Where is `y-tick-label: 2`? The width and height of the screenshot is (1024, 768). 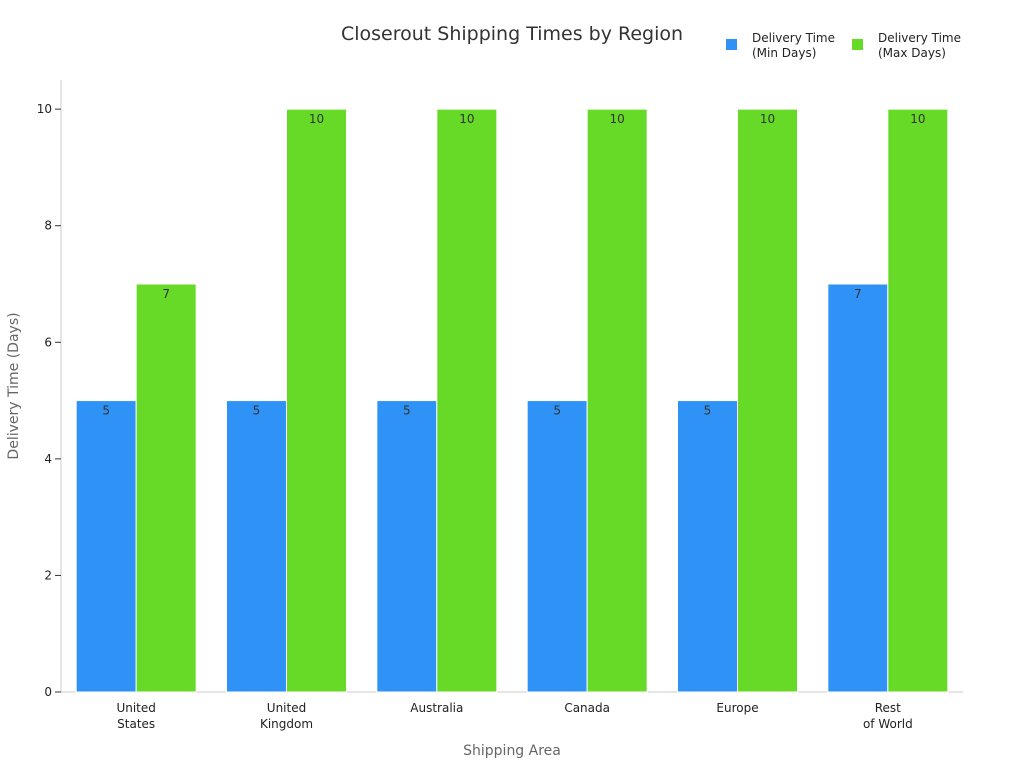 y-tick-label: 2 is located at coordinates (48, 575).